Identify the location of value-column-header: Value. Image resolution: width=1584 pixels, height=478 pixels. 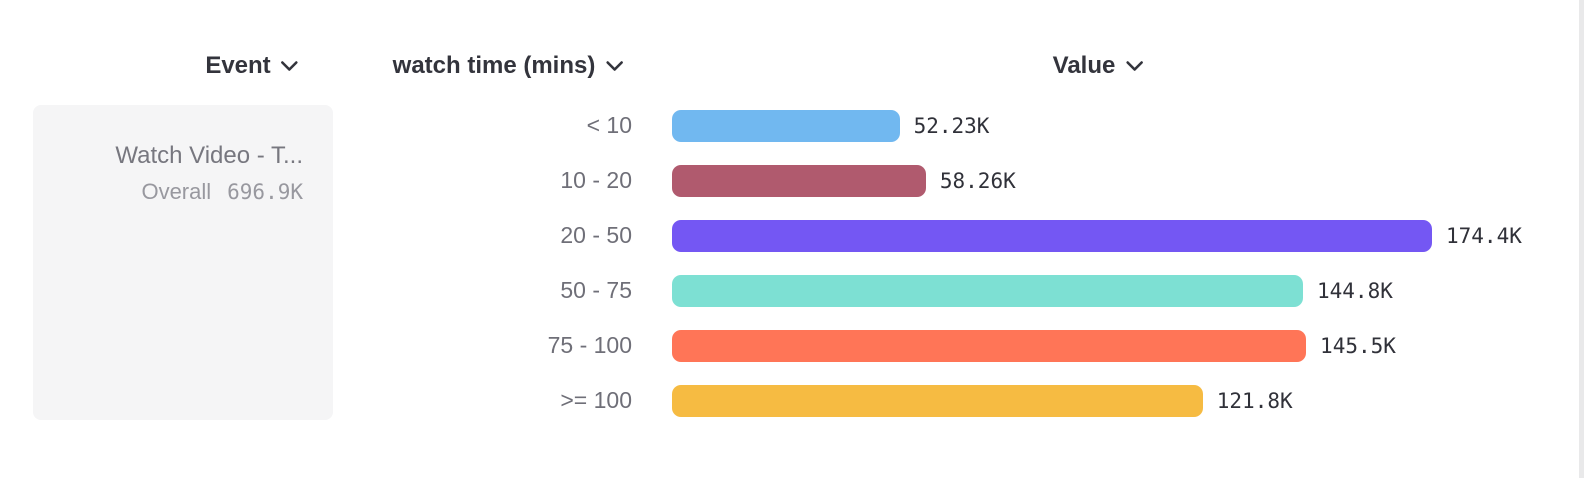
(1098, 66).